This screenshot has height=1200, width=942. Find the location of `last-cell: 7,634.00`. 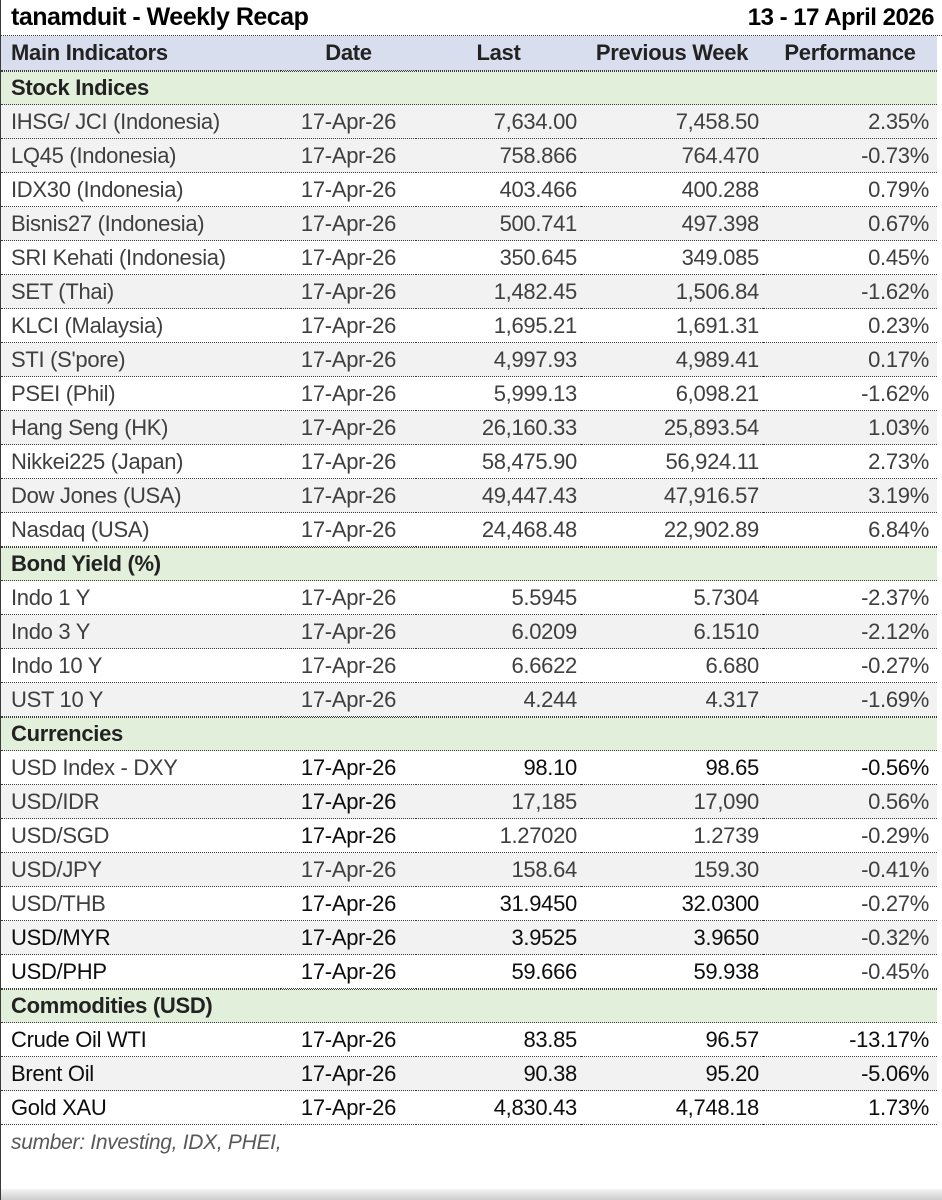

last-cell: 7,634.00 is located at coordinates (498, 122).